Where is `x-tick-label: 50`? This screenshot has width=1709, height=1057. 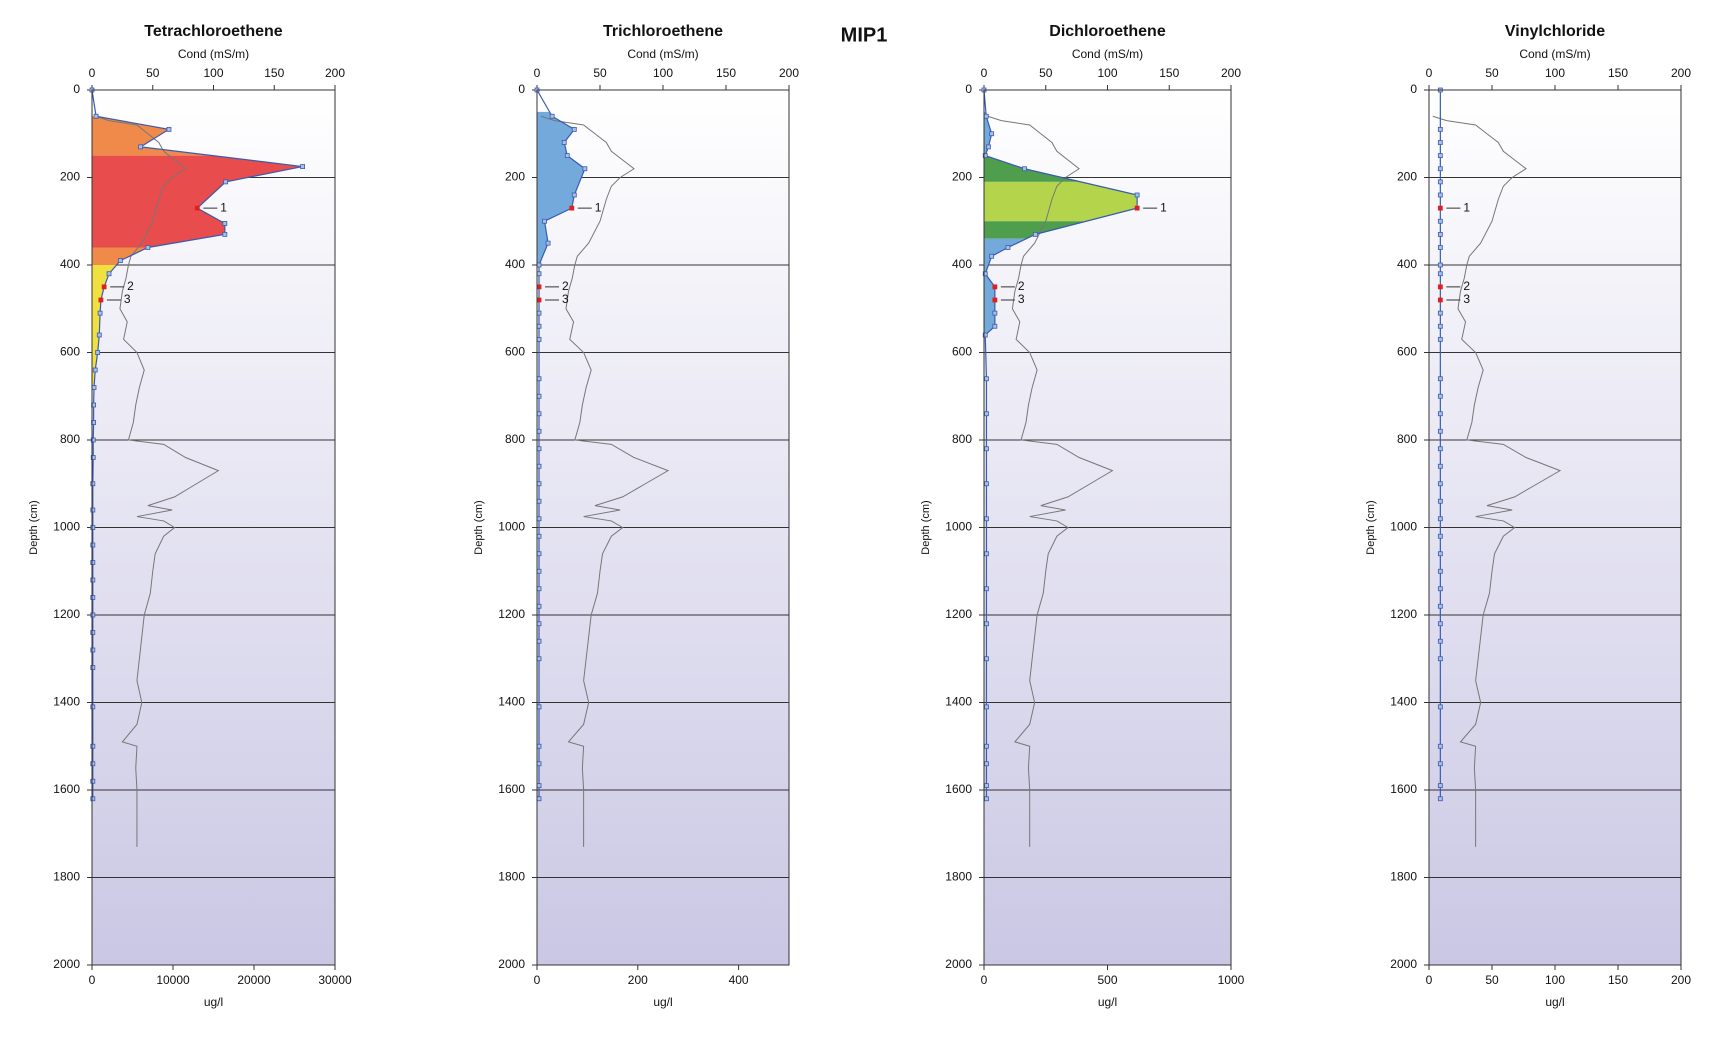 x-tick-label: 50 is located at coordinates (1492, 980).